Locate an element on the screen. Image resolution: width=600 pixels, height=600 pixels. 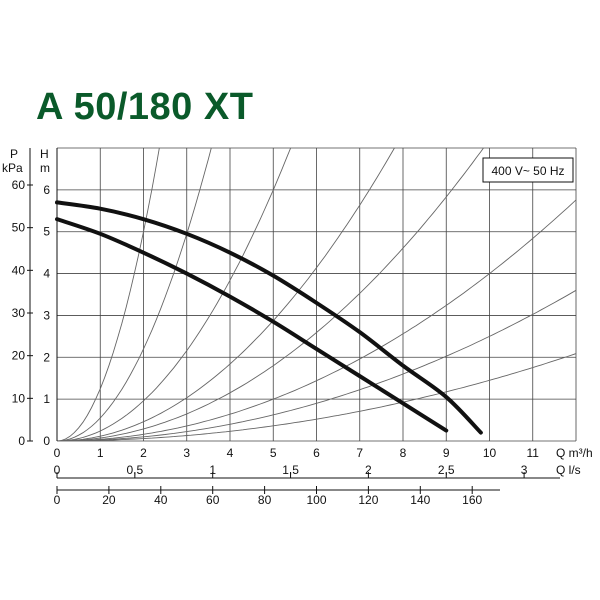
q-lmin-tick-label: 20 is located at coordinates (109, 500).